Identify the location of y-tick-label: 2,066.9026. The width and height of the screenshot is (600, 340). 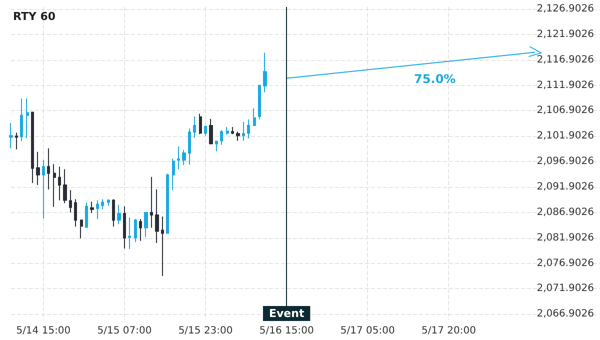
(565, 314).